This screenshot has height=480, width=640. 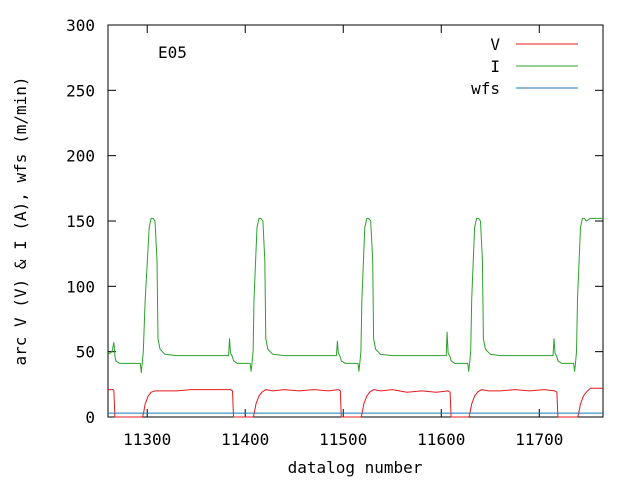 What do you see at coordinates (539, 439) in the screenshot?
I see `x-tick-label-4: 11700` at bounding box center [539, 439].